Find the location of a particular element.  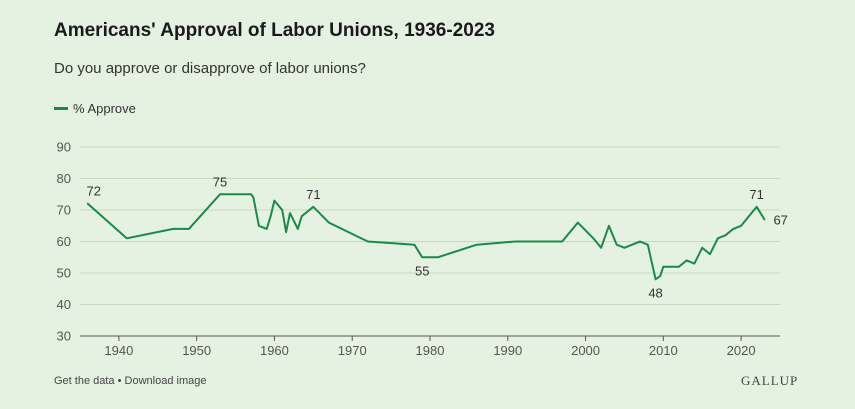

y-tick-label-60: 60 is located at coordinates (64, 241).